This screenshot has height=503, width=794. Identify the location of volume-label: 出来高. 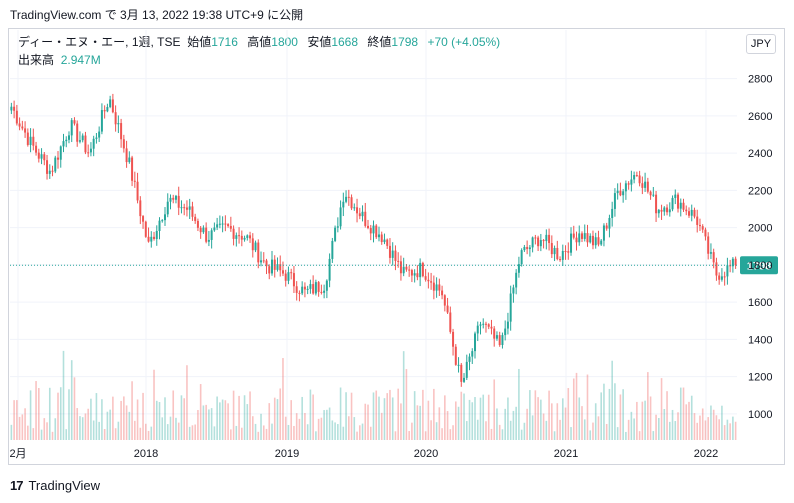
(36, 60).